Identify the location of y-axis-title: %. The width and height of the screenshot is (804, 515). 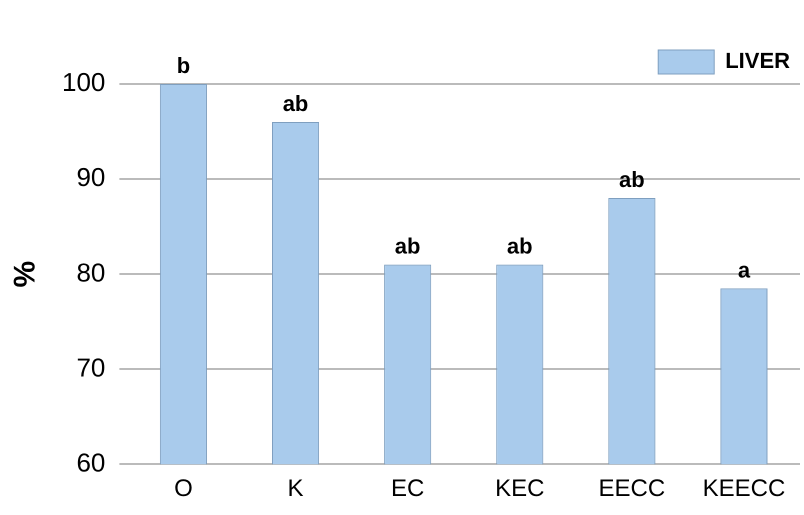
(25, 274).